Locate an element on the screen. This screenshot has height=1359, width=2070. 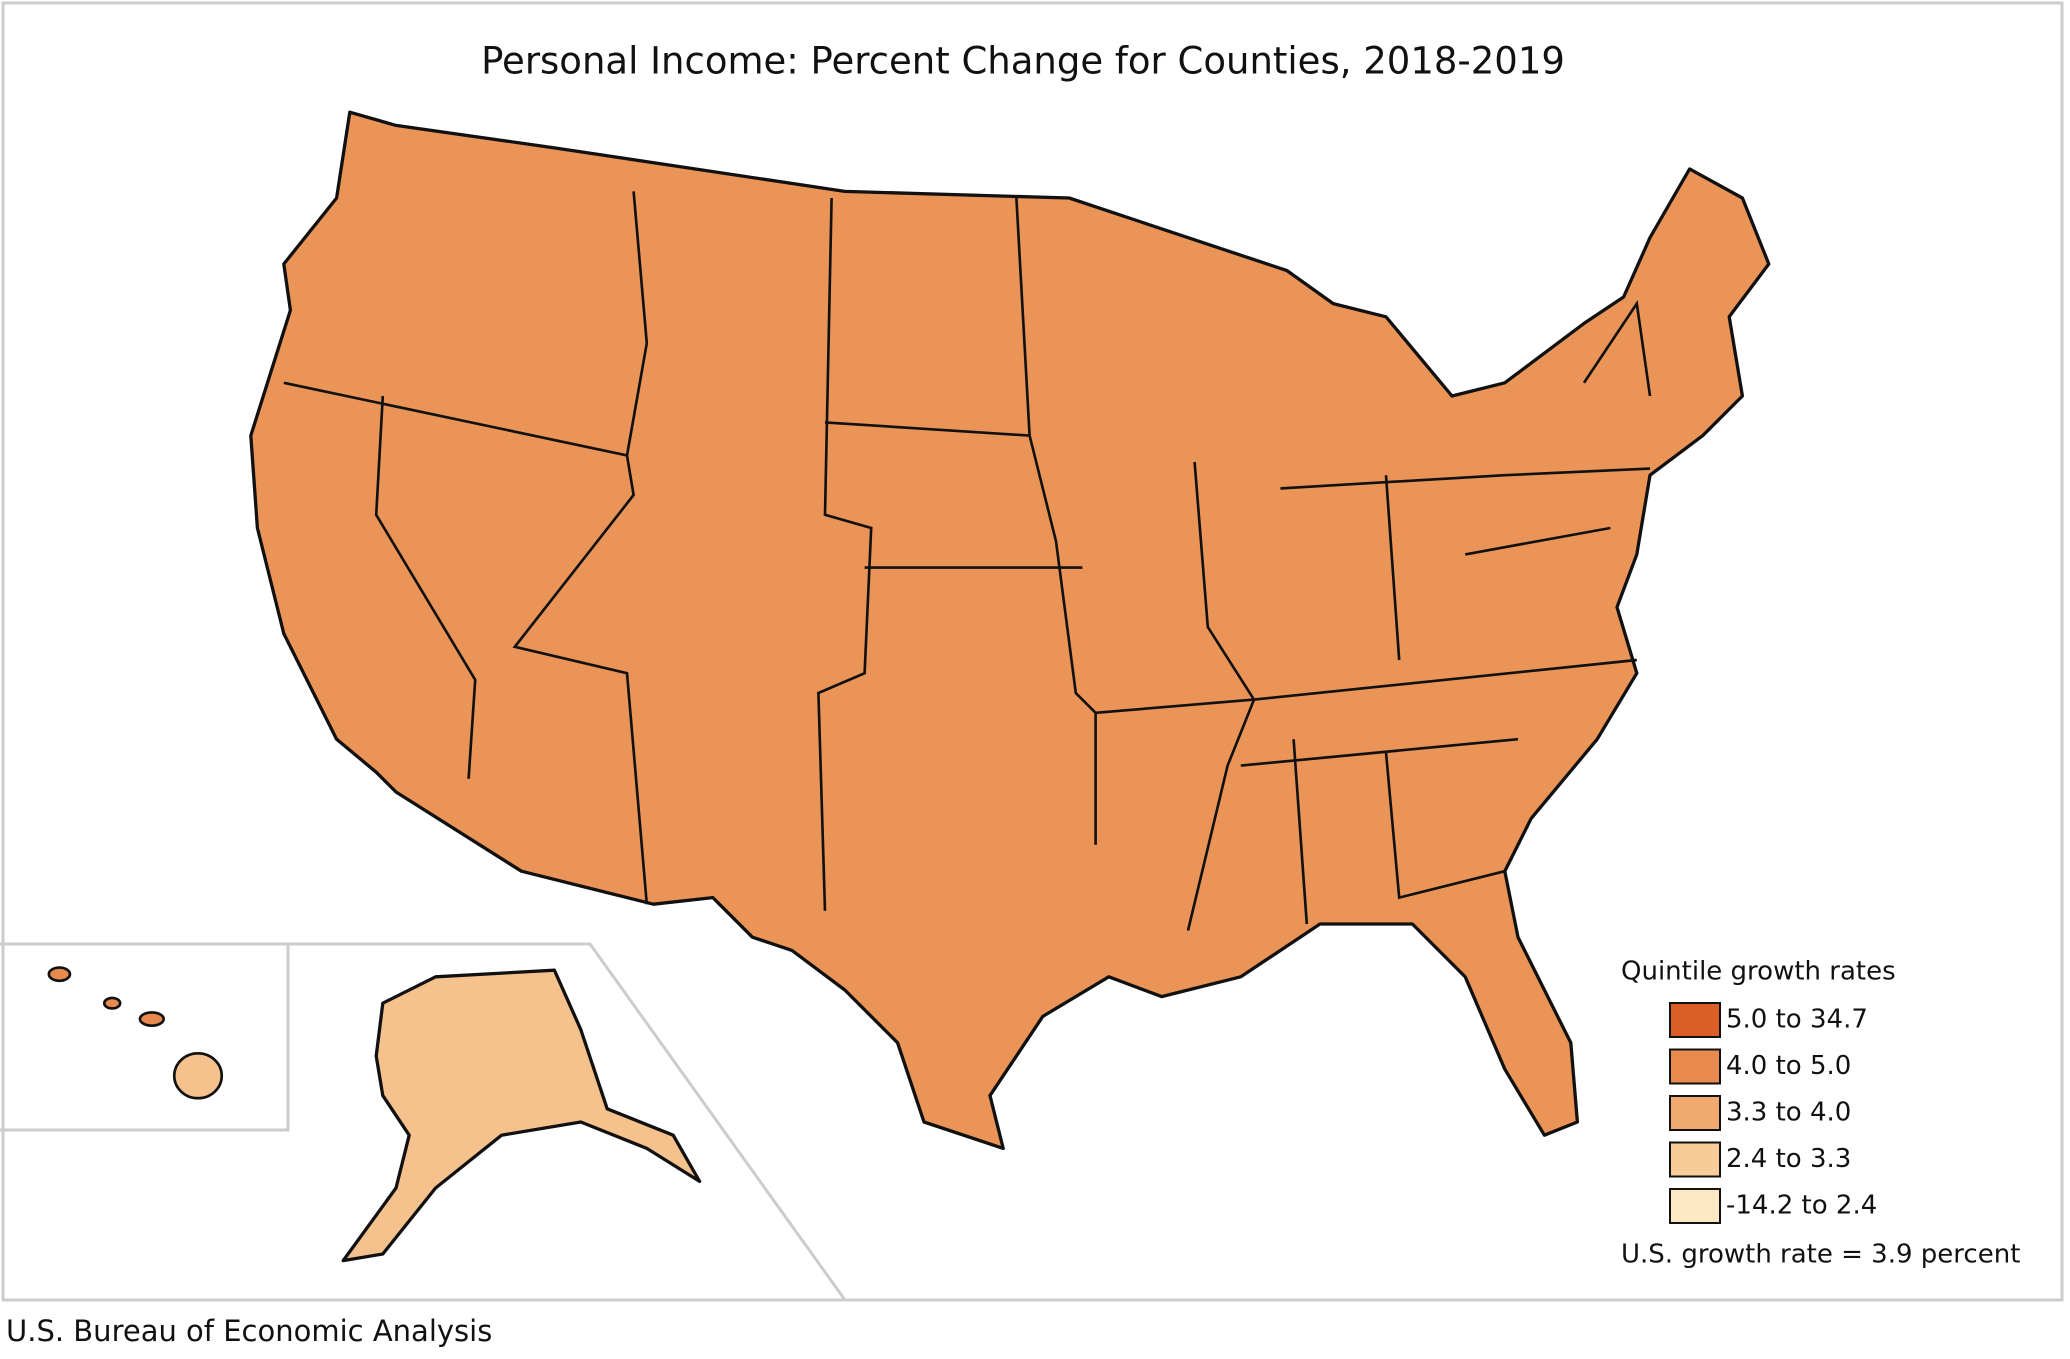
source: U.S. Bureau of Economic Analysis is located at coordinates (249, 1331).